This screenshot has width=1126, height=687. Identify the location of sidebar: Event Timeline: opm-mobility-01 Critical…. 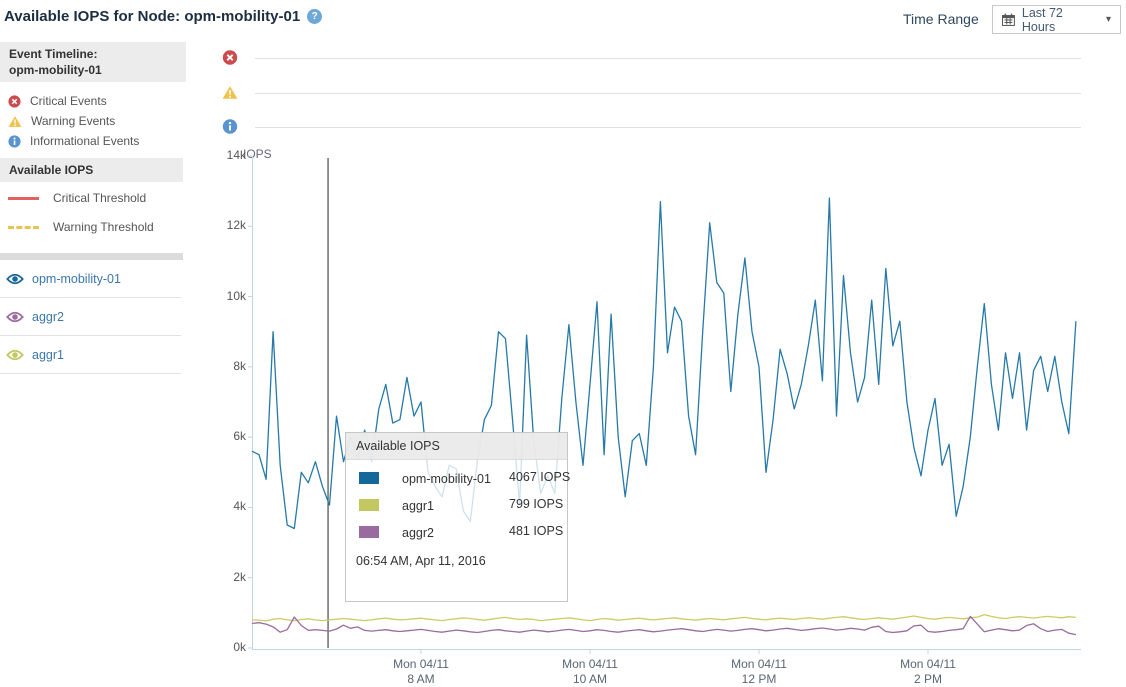
(93, 208).